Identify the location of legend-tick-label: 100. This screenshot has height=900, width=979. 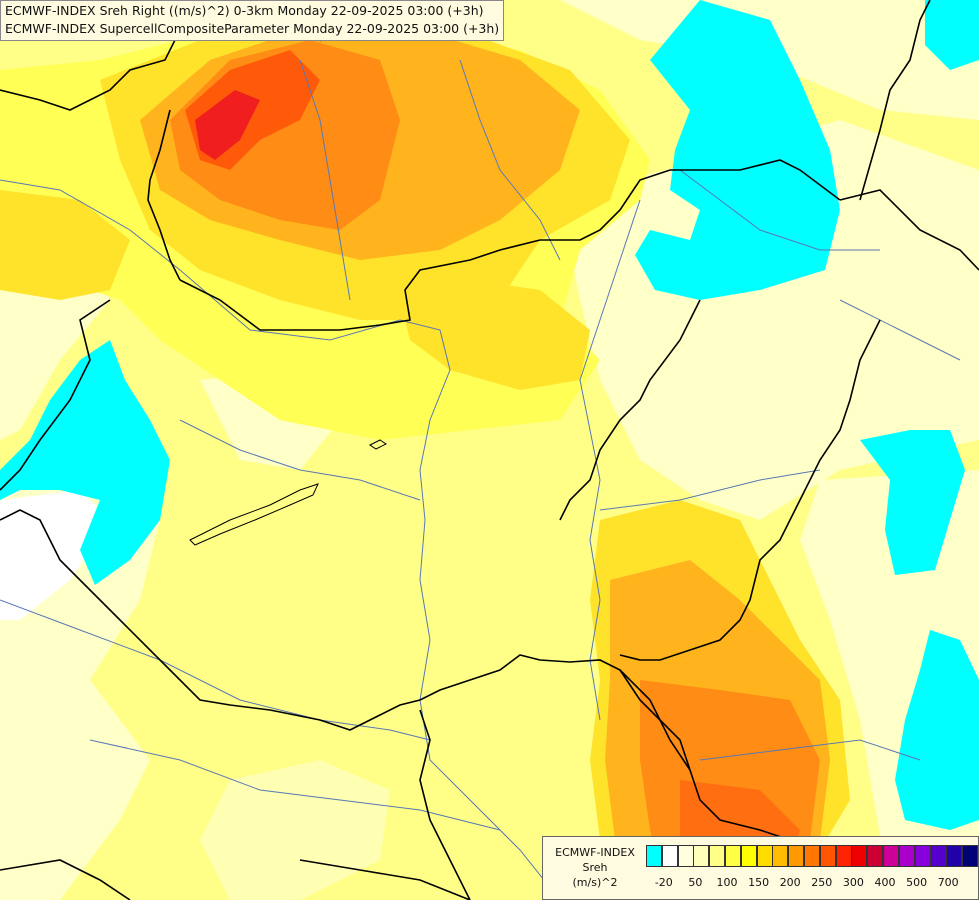
(727, 882).